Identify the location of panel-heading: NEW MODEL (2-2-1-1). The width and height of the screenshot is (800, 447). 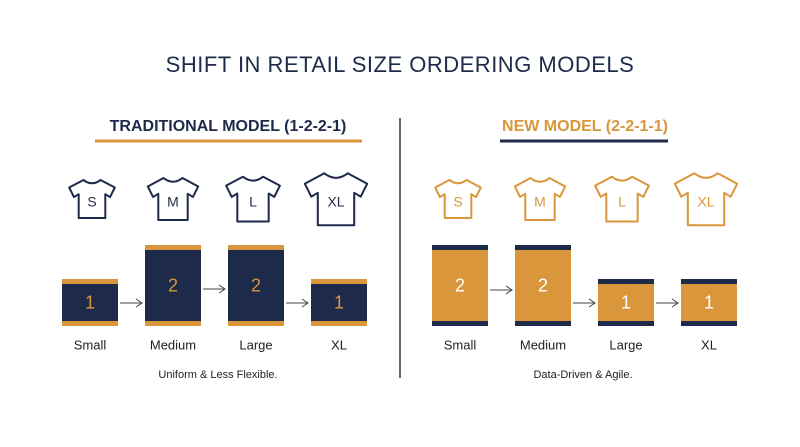
(585, 126).